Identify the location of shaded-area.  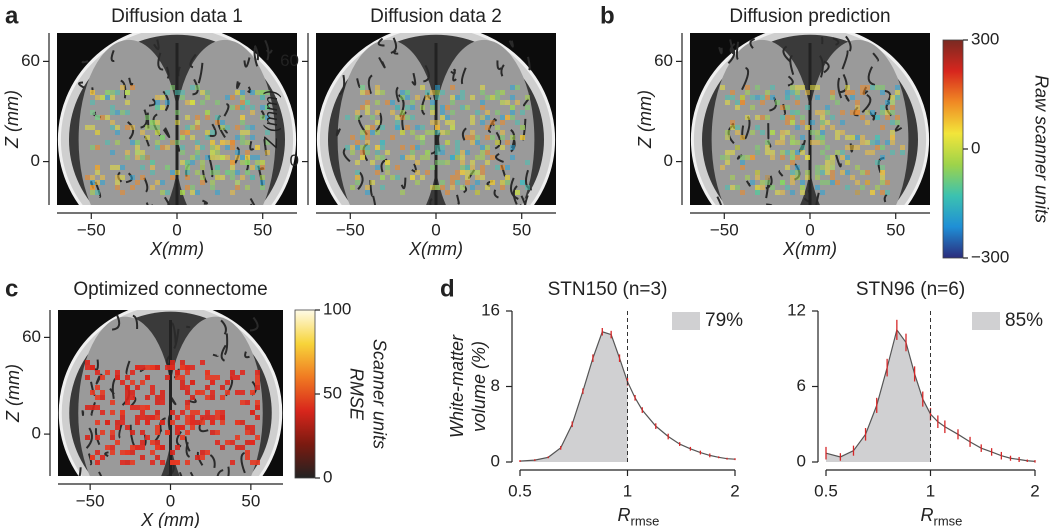
(878, 395).